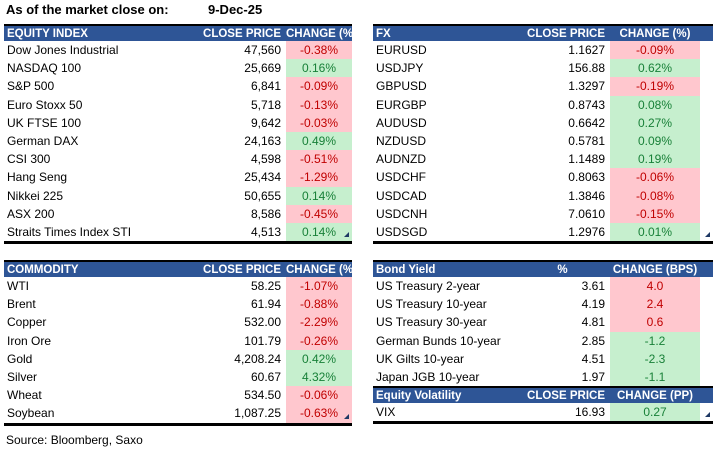 Image resolution: width=718 pixels, height=459 pixels. What do you see at coordinates (262, 177) in the screenshot?
I see `close-price: 25,434` at bounding box center [262, 177].